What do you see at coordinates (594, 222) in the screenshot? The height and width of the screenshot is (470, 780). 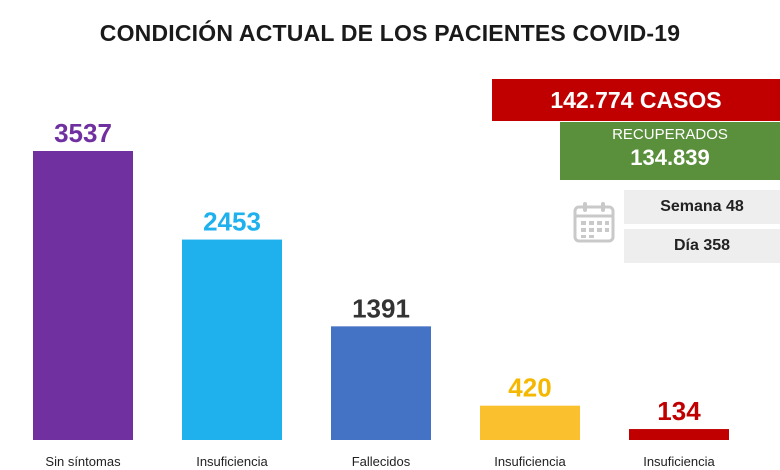 I see `calendar-icon` at bounding box center [594, 222].